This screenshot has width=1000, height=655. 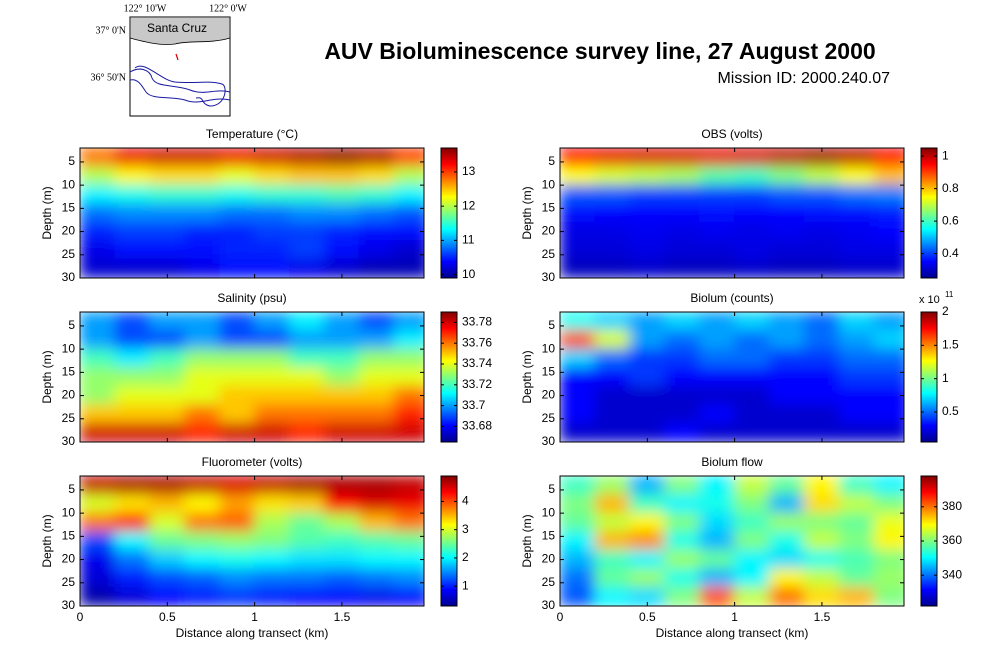 I want to click on field, so click(x=252, y=541).